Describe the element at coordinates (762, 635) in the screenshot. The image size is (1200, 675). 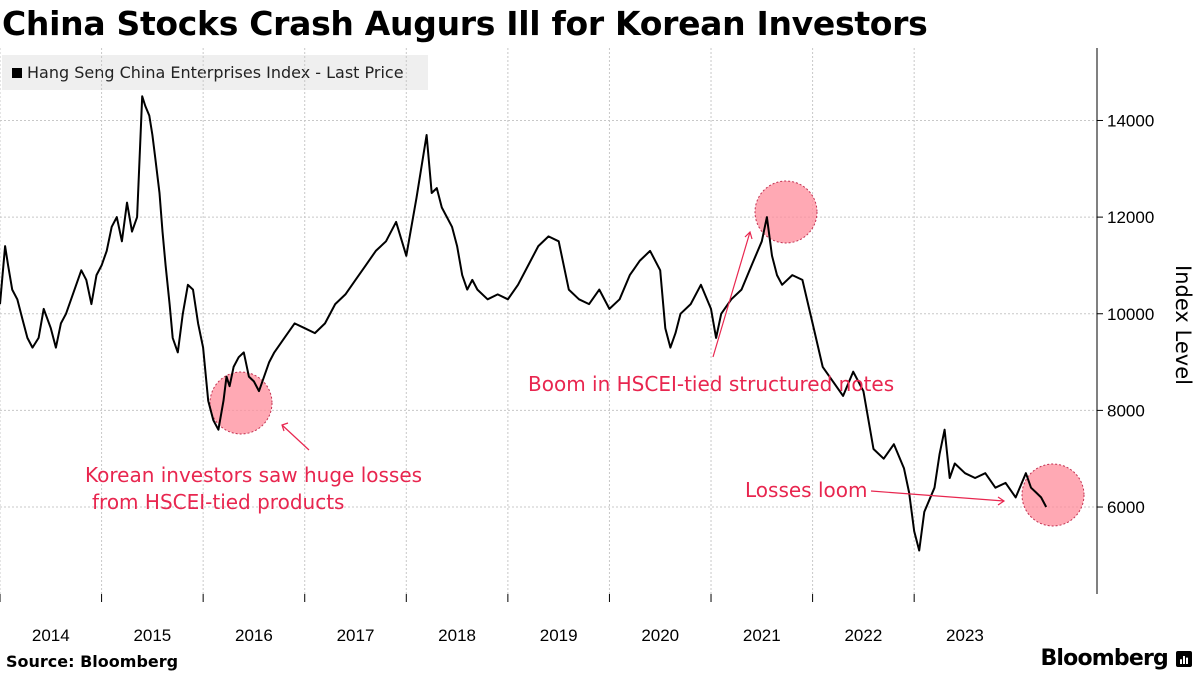
I see `x-tick-label: 2021` at that location.